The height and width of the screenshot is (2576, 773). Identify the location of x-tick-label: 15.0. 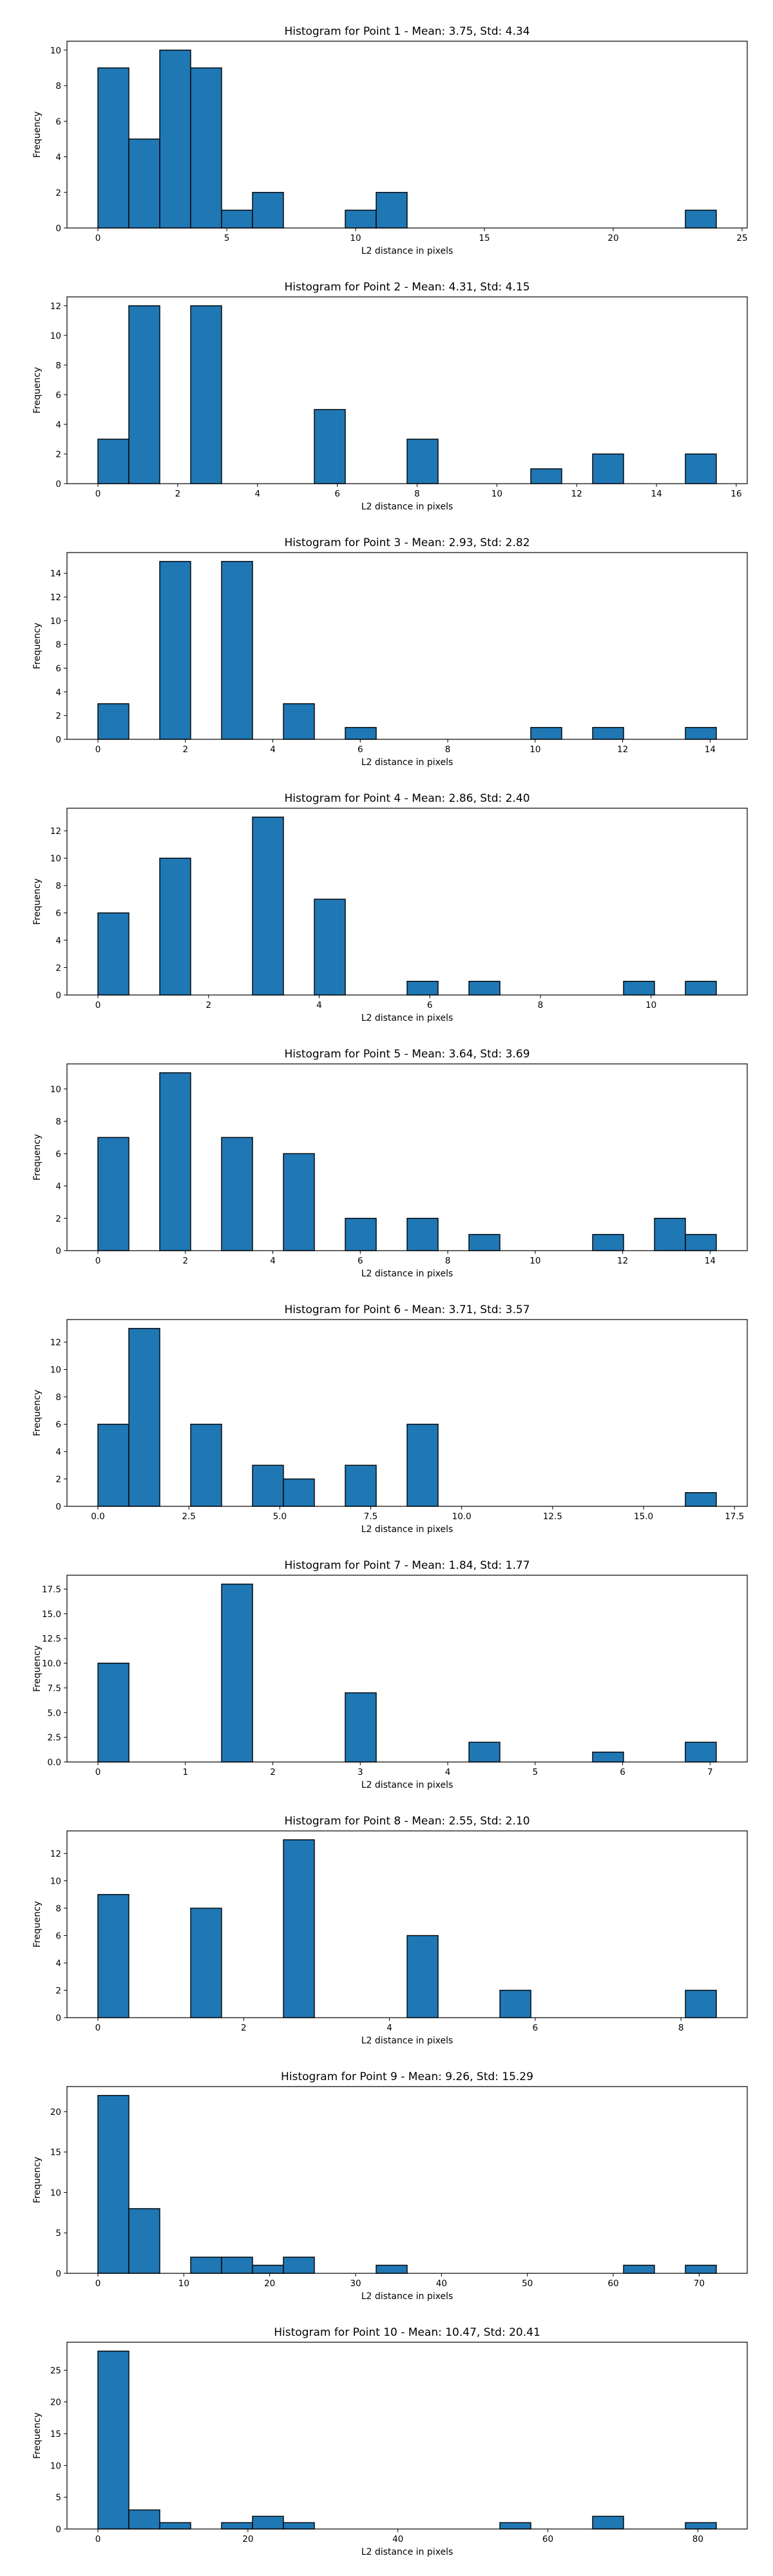
(643, 1516).